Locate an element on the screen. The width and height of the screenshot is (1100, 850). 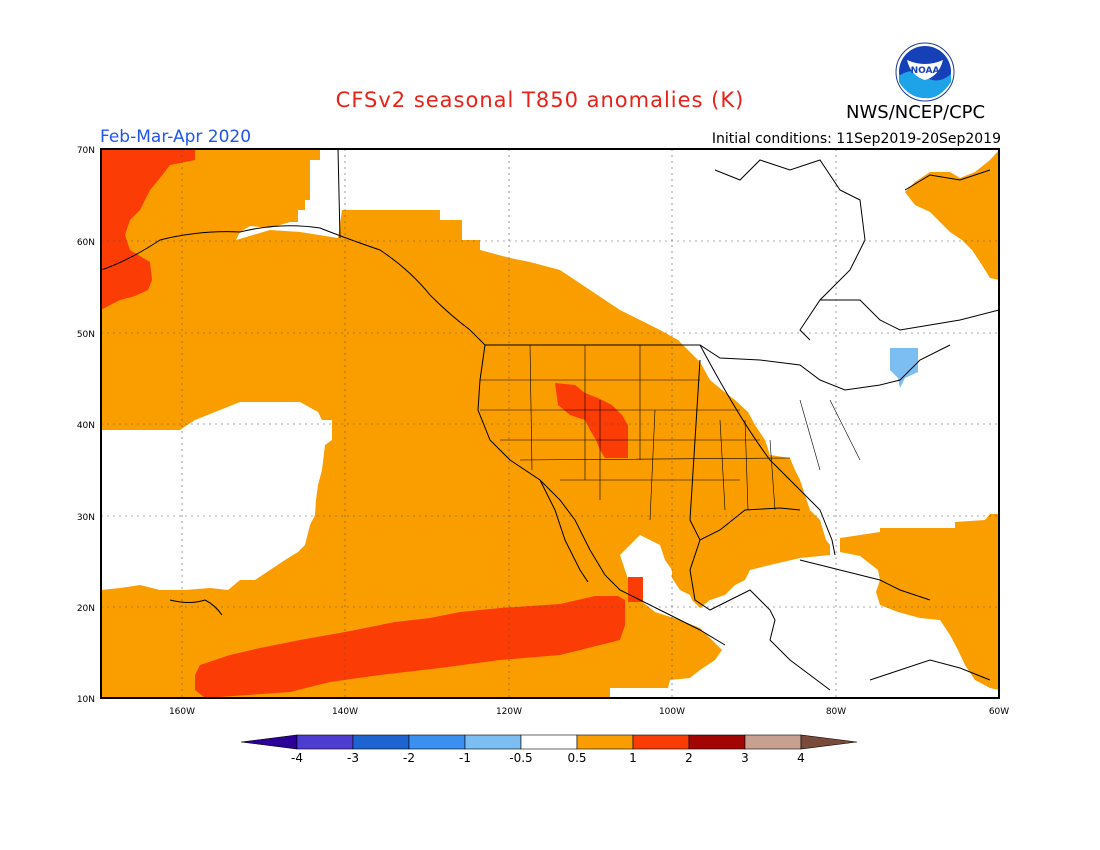
colorbar-label: -0.5 is located at coordinates (520, 758).